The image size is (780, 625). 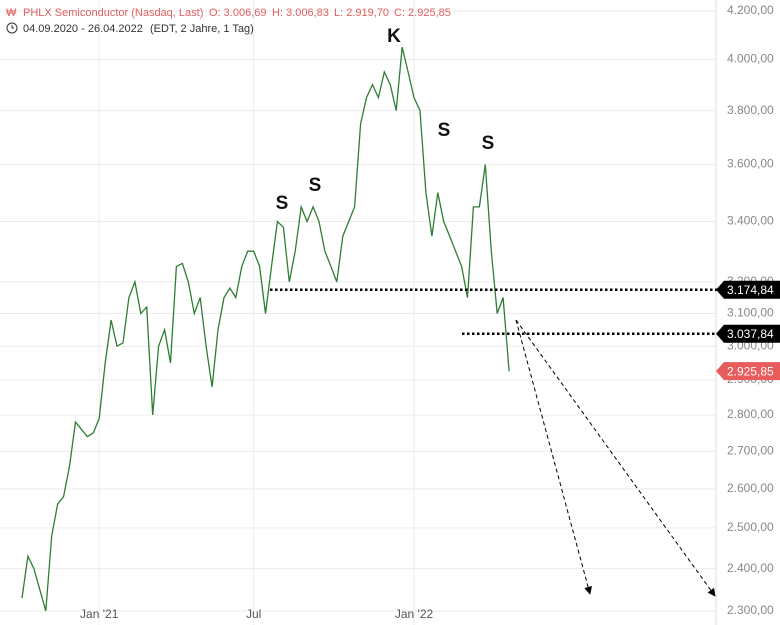 I want to click on clock-icon, so click(x=12, y=28).